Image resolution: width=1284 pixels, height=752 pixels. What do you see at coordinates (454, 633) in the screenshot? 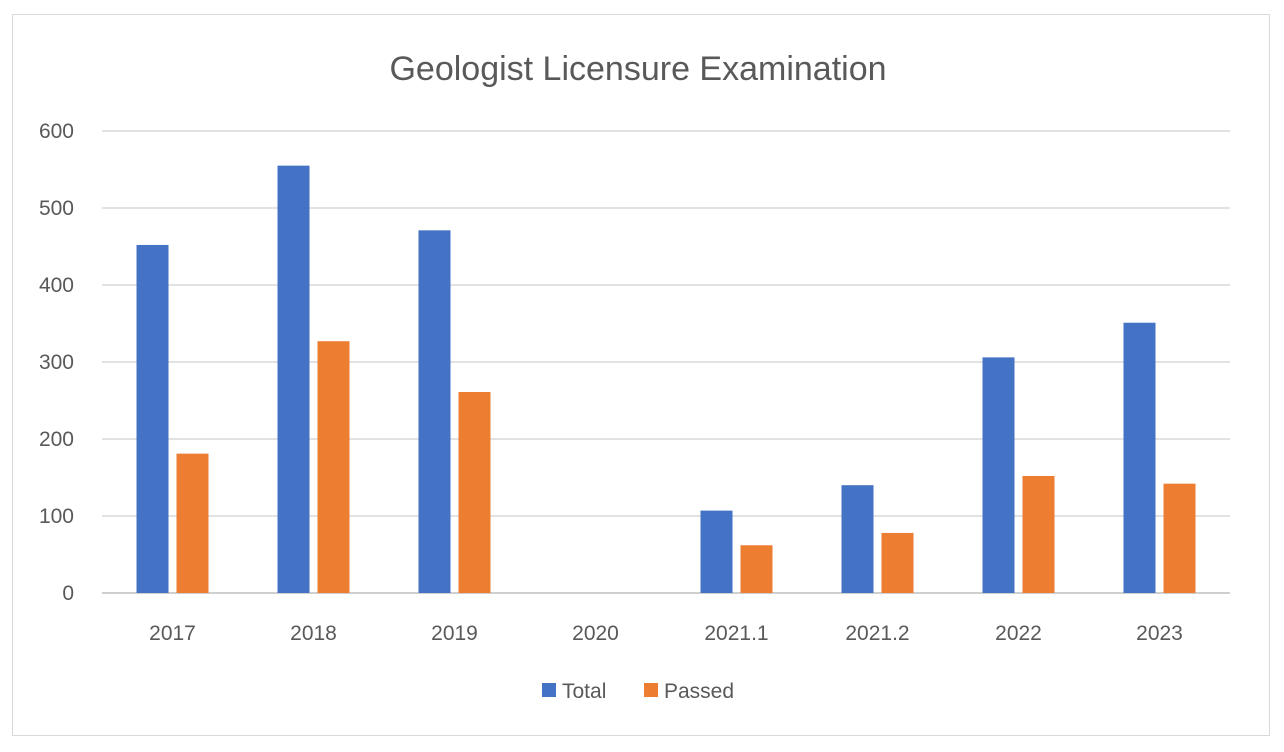
I see `x-tick-label: 2019` at bounding box center [454, 633].